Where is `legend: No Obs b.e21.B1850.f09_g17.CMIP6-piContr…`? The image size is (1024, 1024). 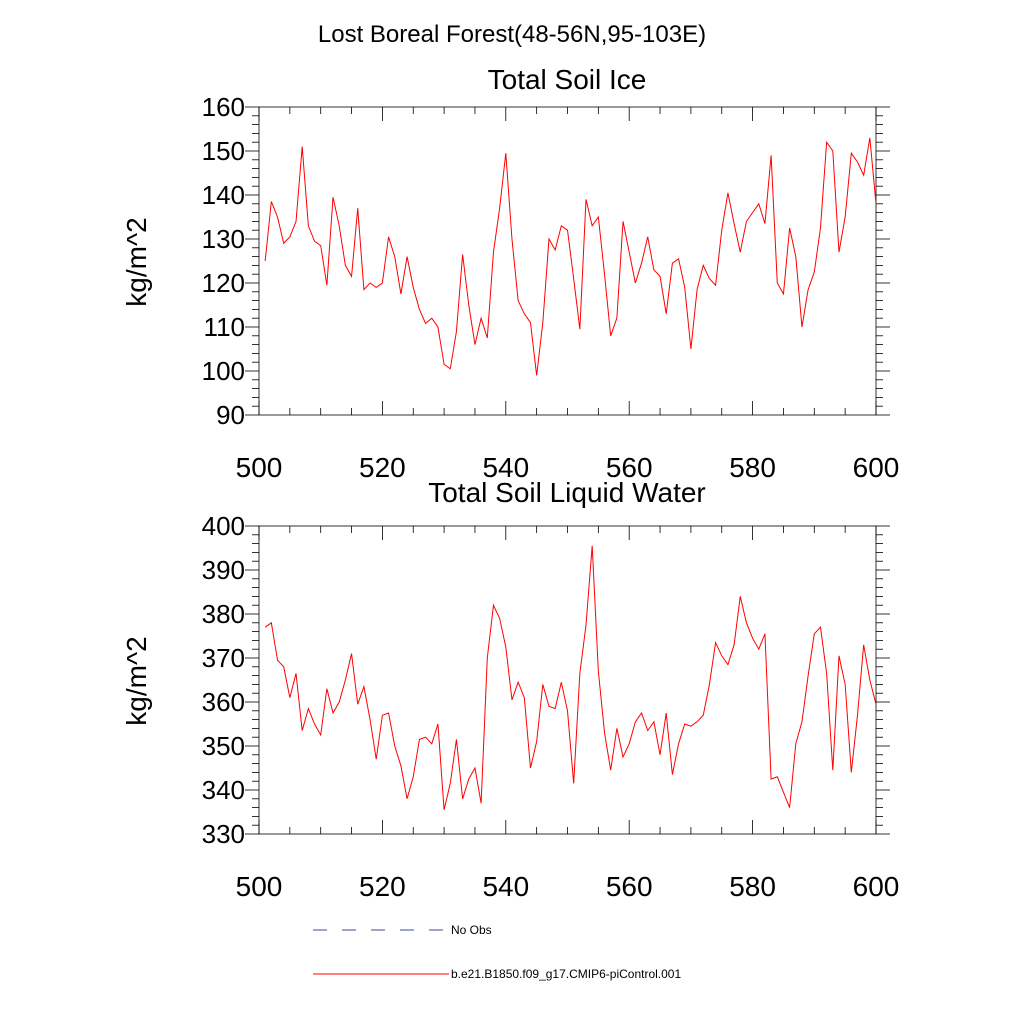
legend: No Obs b.e21.B1850.f09_g17.CMIP6-piContr… is located at coordinates (497, 952).